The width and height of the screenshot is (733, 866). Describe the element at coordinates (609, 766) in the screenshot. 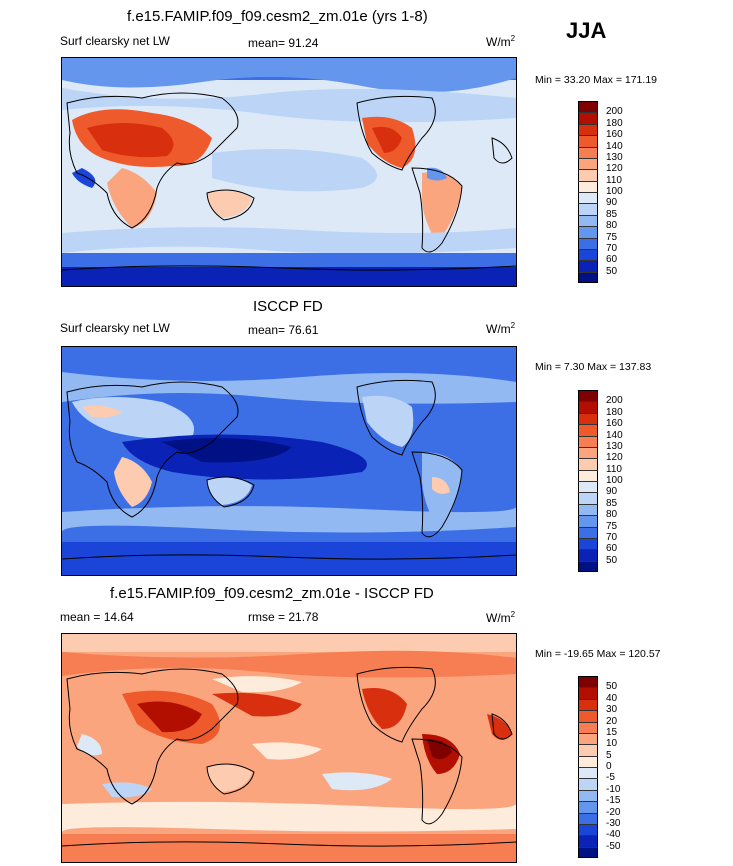

I see `colorbar-tick-label: 0` at that location.